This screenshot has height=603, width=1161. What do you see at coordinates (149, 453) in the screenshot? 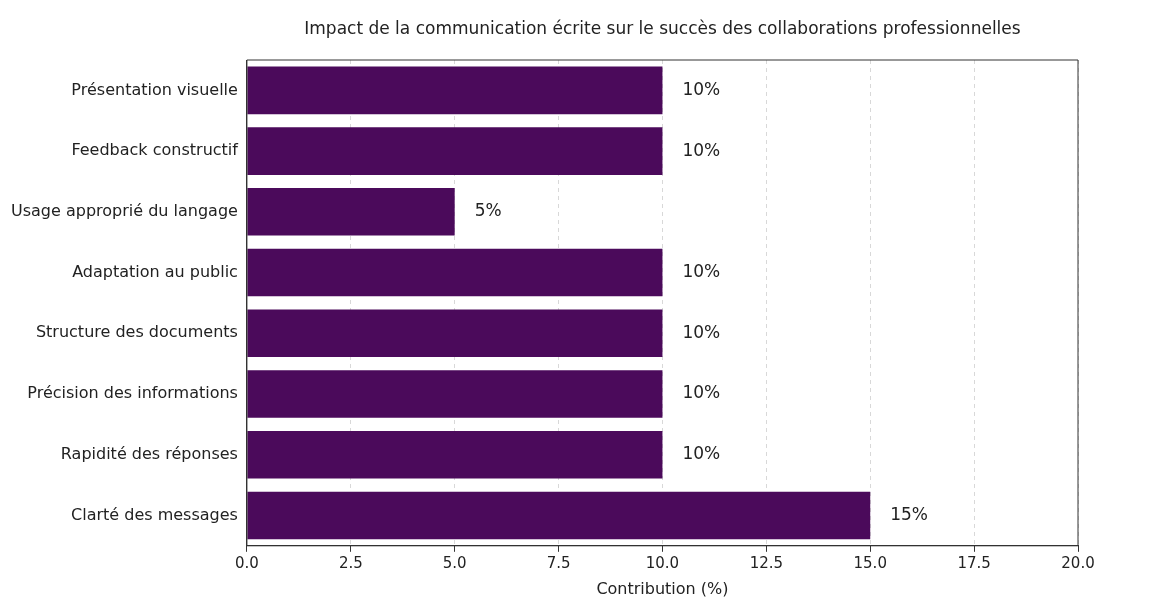
I see `y-tick-label: Rapidité des réponses` at bounding box center [149, 453].